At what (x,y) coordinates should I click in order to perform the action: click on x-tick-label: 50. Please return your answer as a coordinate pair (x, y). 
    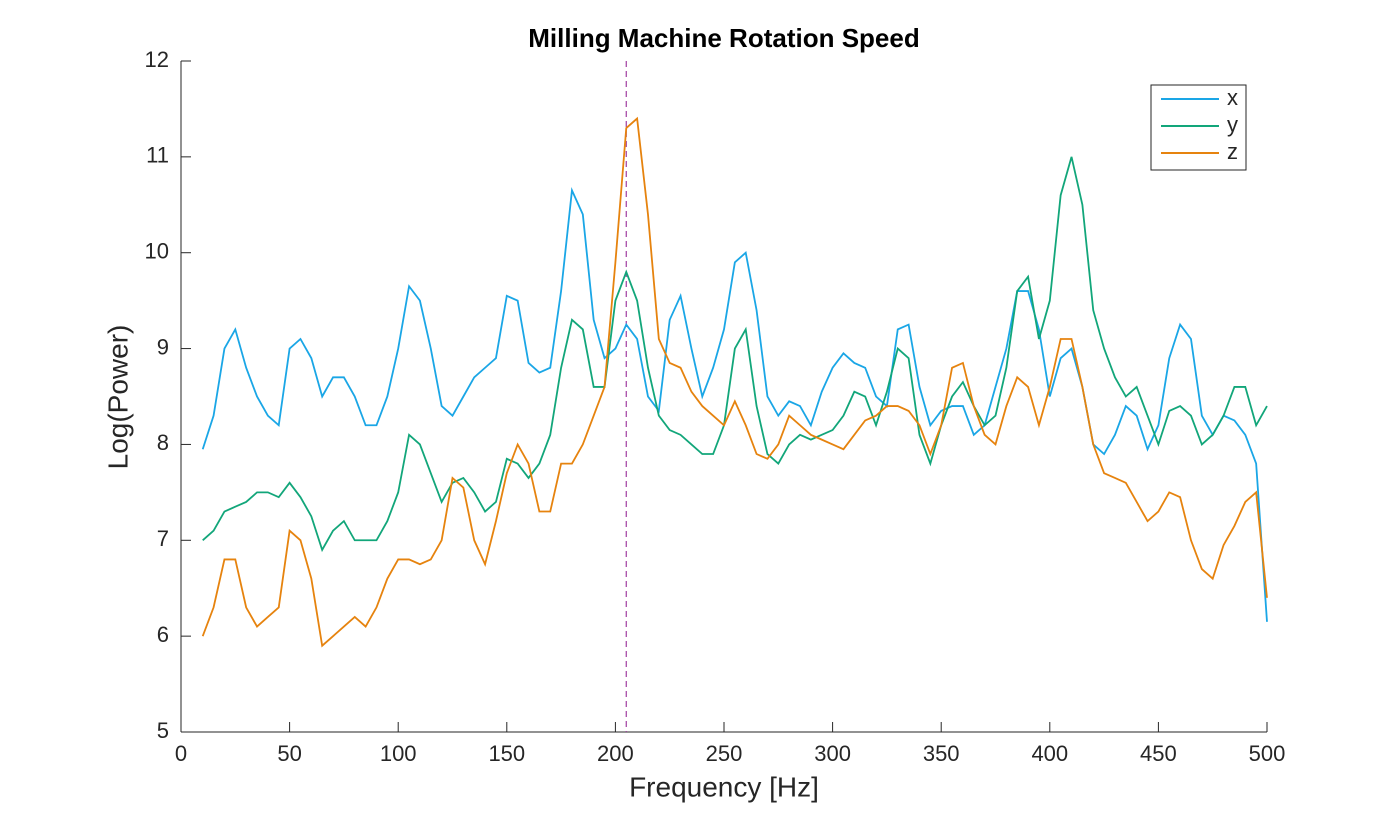
    Looking at the image, I should click on (289, 753).